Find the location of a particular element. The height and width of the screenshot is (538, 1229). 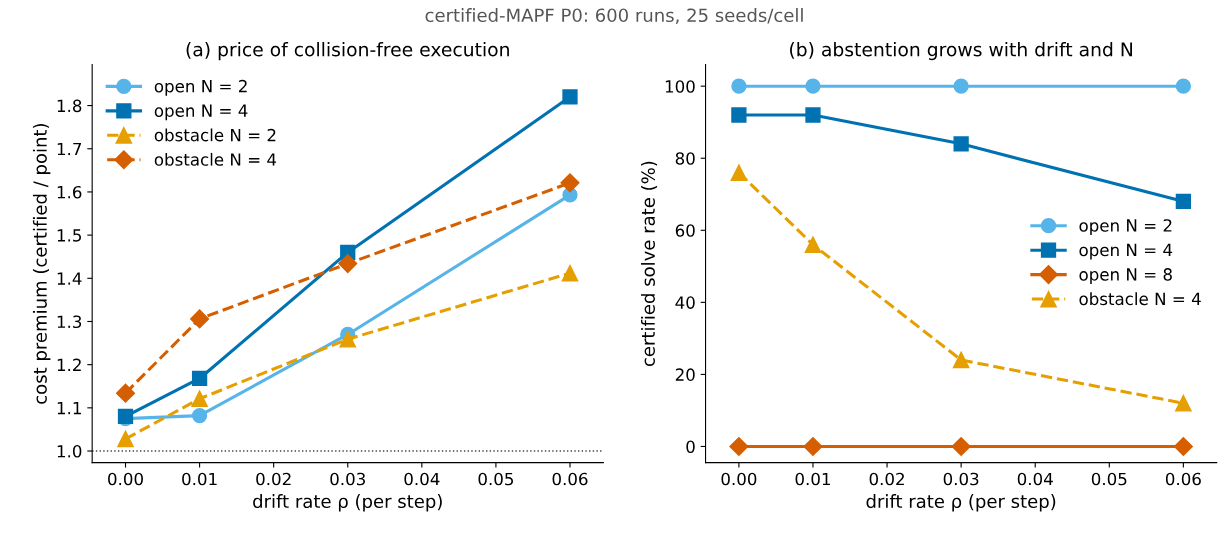

y-tick-label: 1.1 is located at coordinates (69, 408).